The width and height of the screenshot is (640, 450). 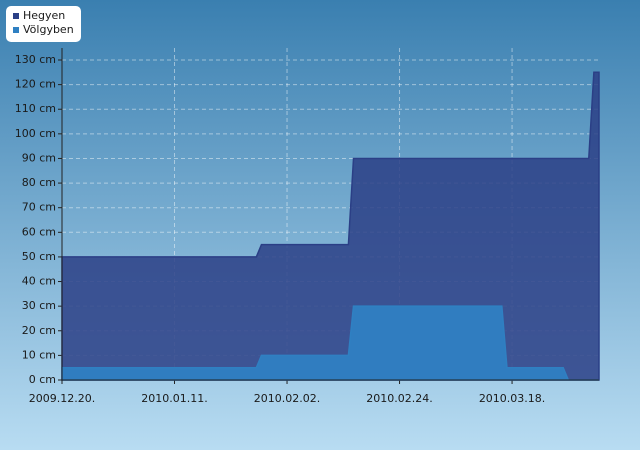 What do you see at coordinates (39, 256) in the screenshot?
I see `y-tick-label: 50 cm` at bounding box center [39, 256].